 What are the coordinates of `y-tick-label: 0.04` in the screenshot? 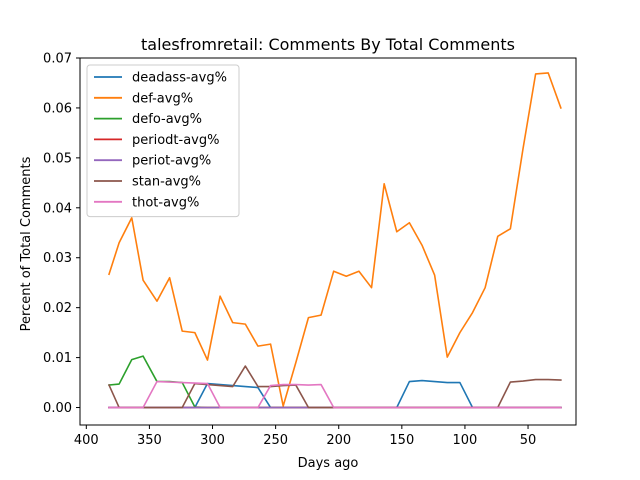 It's located at (57, 208).